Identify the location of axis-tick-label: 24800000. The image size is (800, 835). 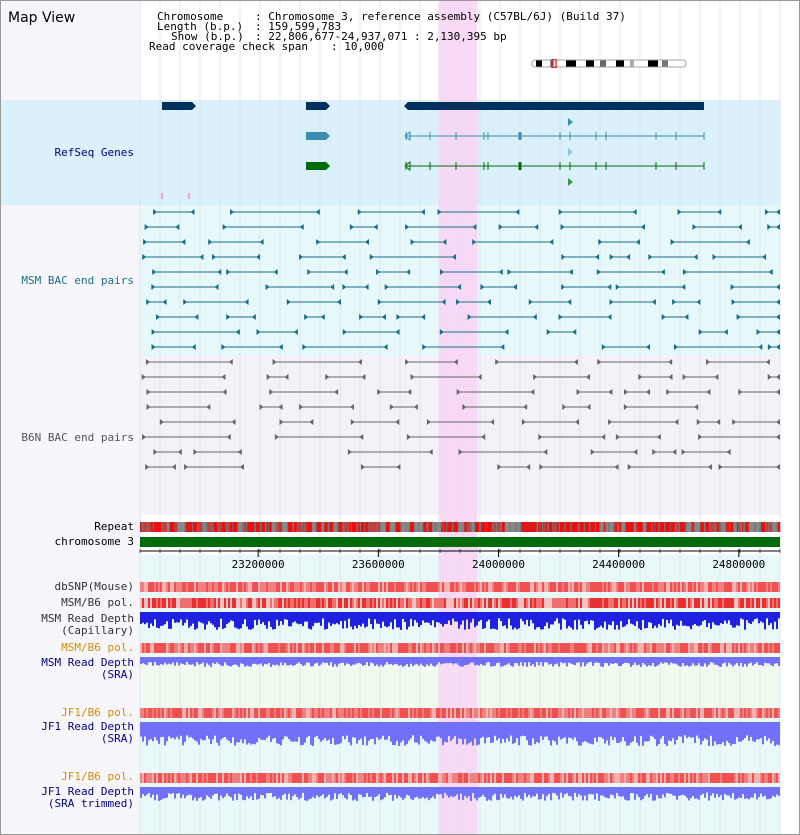
(739, 564).